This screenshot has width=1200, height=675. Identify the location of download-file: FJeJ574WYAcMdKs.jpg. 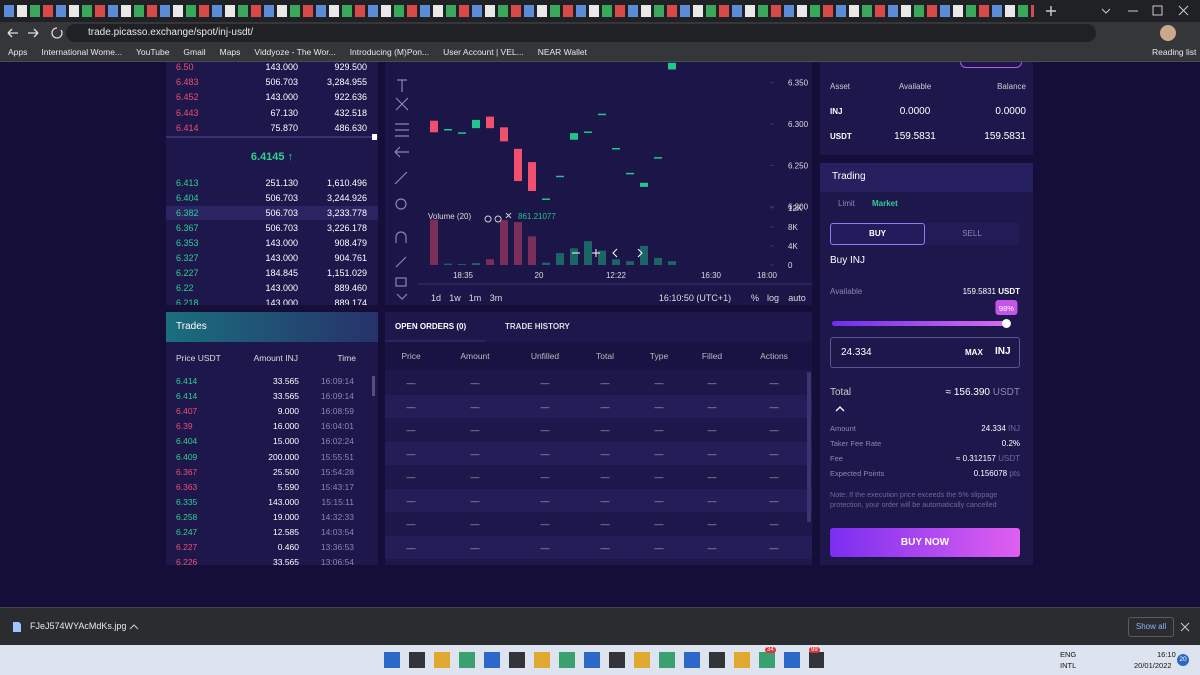
(78, 626).